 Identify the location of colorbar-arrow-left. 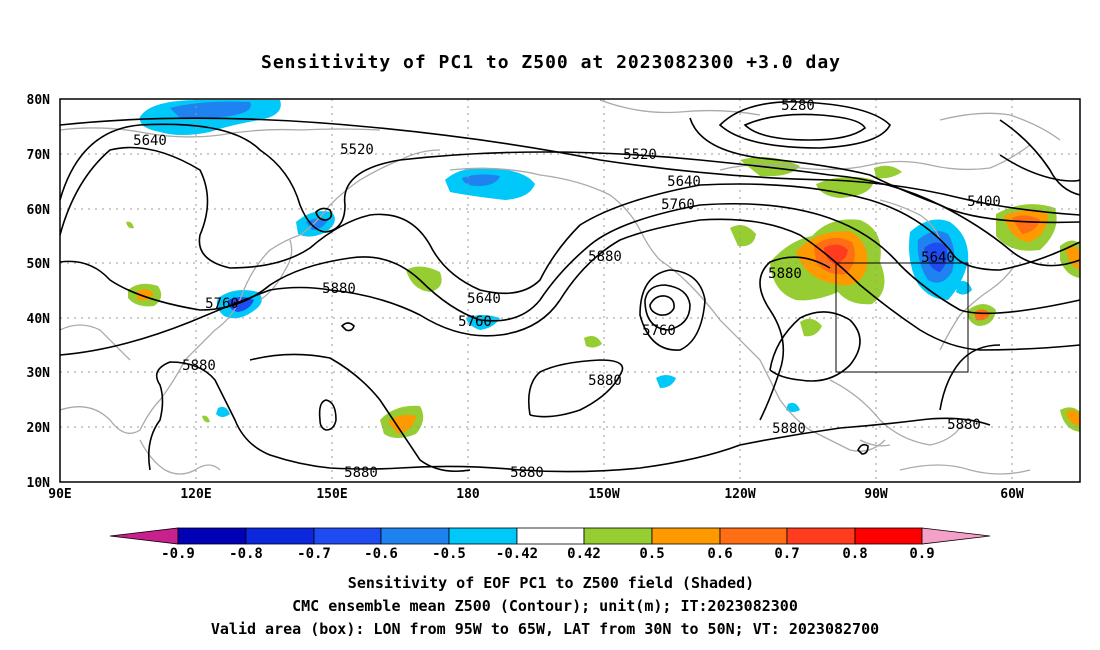
(144, 536).